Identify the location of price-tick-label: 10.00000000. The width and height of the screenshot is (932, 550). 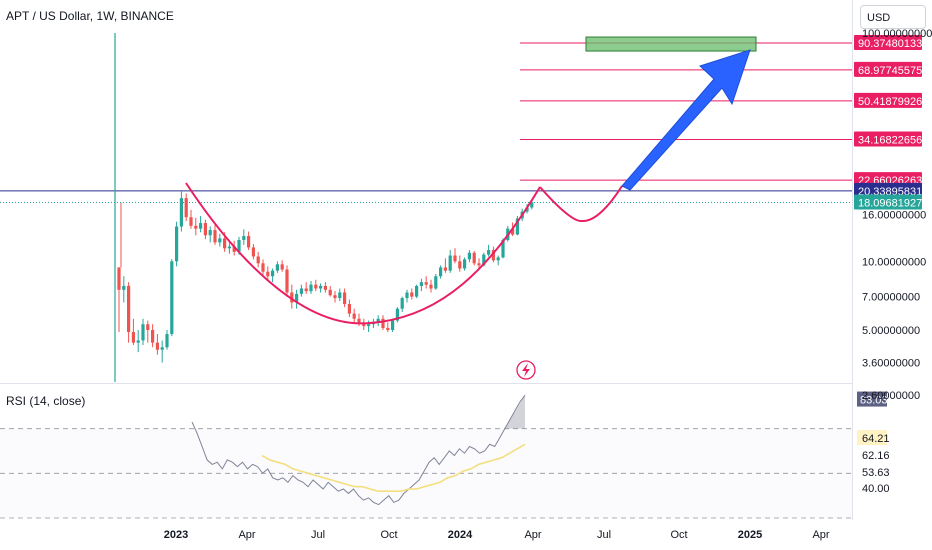
(894, 262).